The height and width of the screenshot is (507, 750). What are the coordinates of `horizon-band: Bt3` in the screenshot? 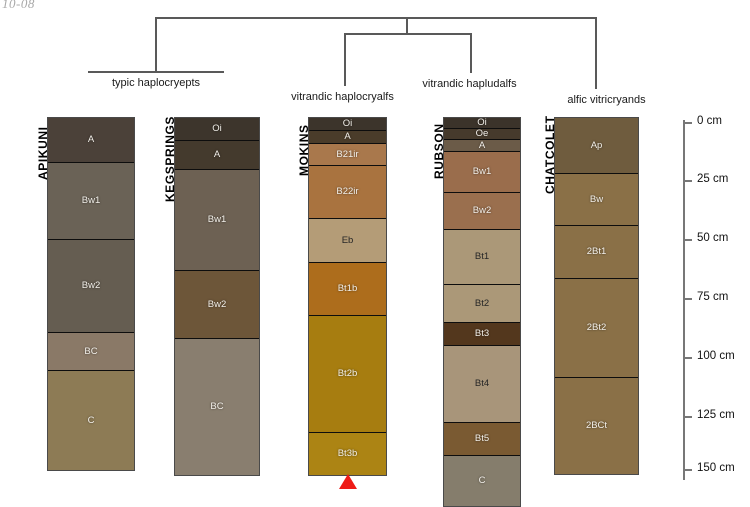 It's located at (482, 334).